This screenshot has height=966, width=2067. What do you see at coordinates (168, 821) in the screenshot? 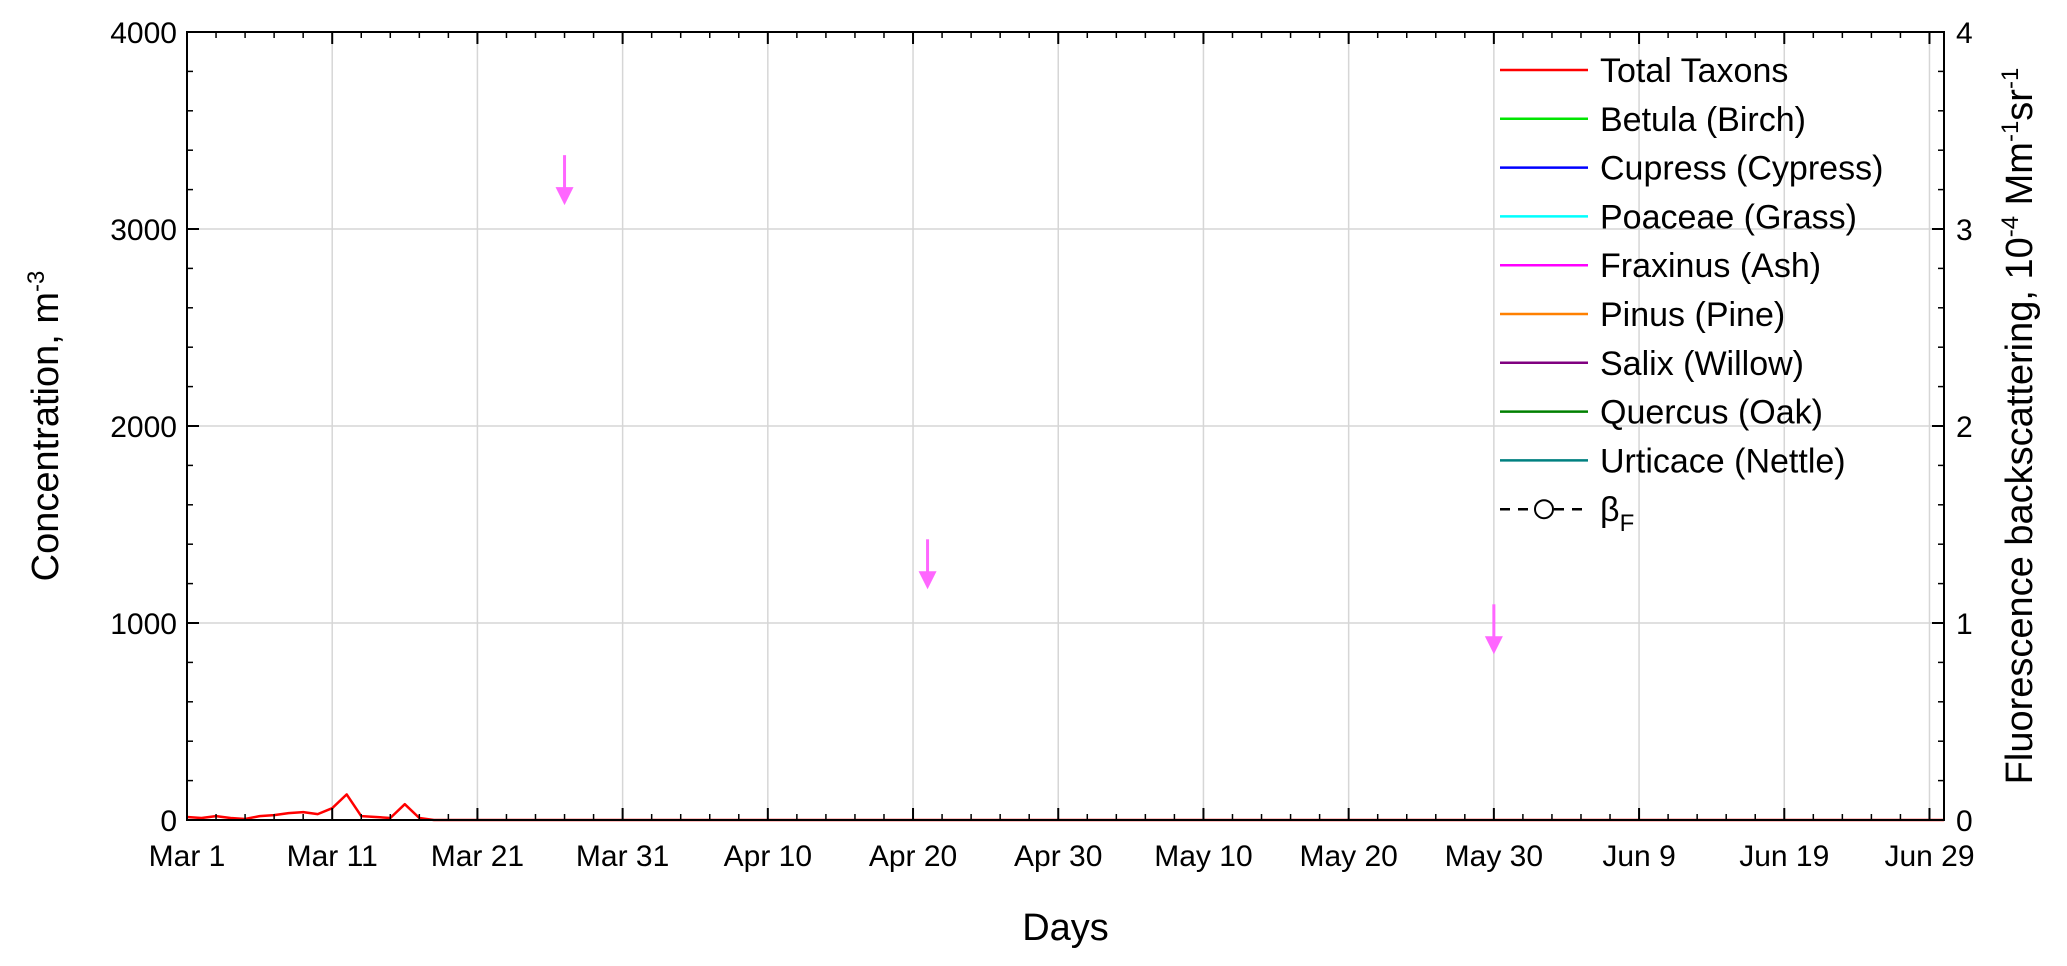
I see `y-left-tick-label: 0` at bounding box center [168, 821].